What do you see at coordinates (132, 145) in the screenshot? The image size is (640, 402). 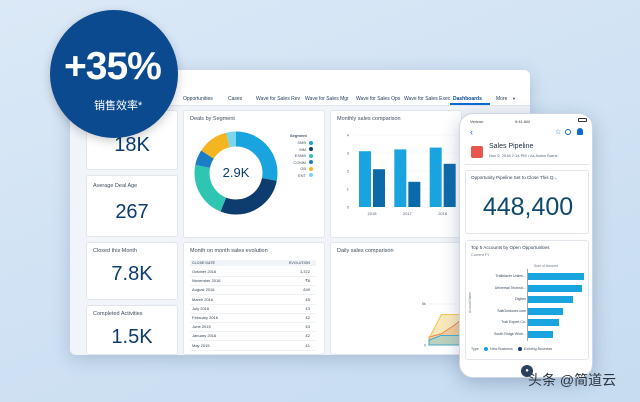 I see `kpi-value: 18K` at bounding box center [132, 145].